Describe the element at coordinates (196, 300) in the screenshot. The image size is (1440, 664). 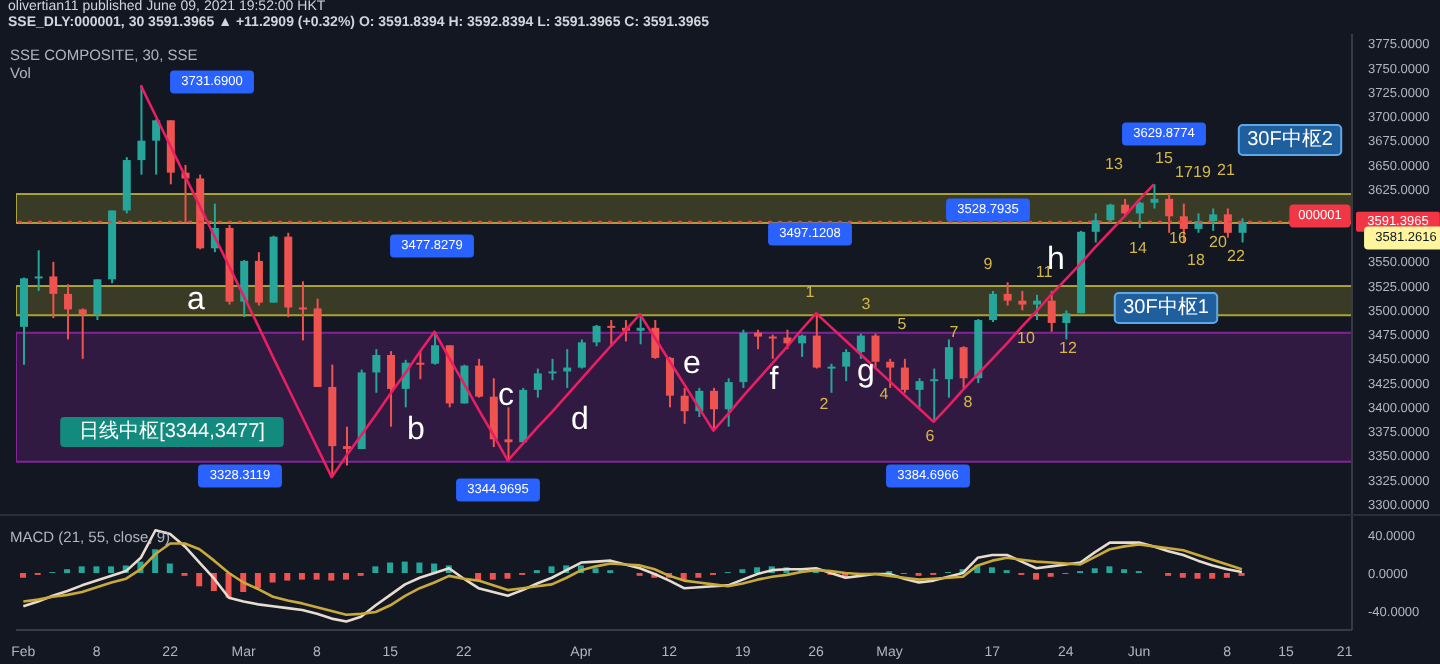
I see `annotation: a` at that location.